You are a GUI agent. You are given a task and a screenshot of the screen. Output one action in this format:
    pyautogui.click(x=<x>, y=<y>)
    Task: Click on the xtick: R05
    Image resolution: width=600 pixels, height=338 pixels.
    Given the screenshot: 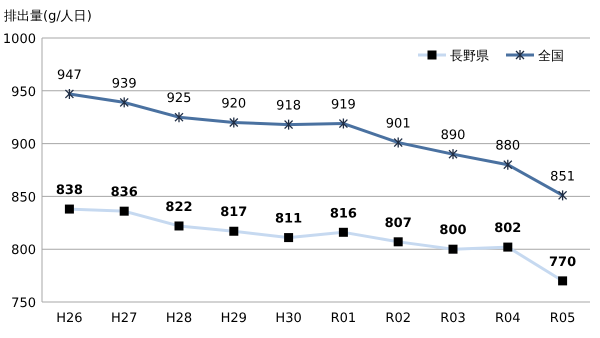 What is the action you would take?
    pyautogui.click(x=563, y=318)
    